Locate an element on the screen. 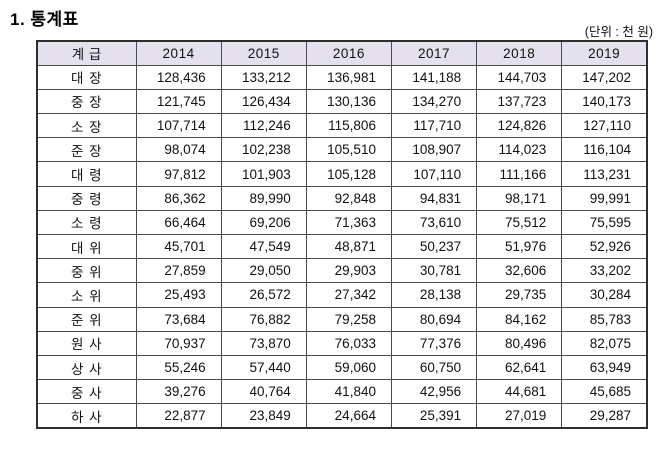 This screenshot has height=467, width=658. value-cell: 29,735 is located at coordinates (519, 295).